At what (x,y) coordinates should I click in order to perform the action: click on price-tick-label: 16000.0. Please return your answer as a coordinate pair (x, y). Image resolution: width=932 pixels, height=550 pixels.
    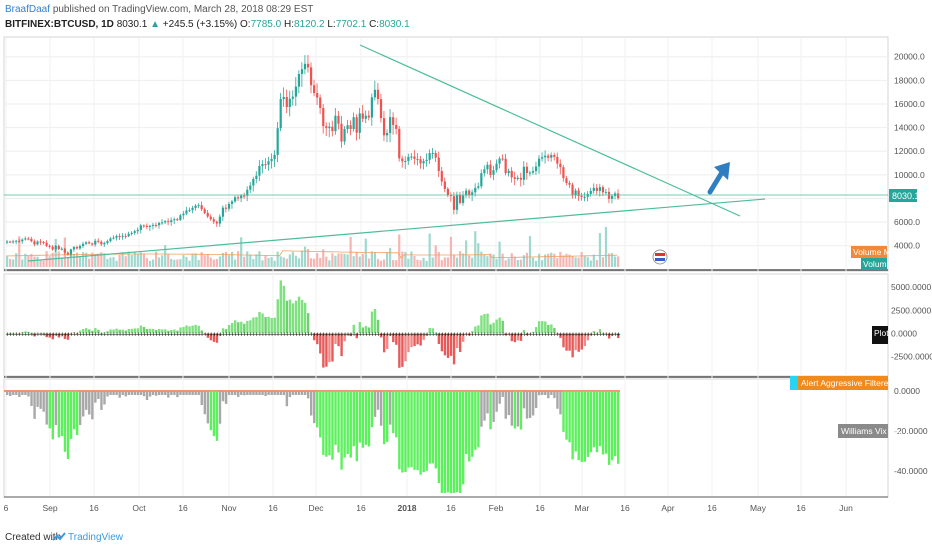
    Looking at the image, I should click on (909, 104).